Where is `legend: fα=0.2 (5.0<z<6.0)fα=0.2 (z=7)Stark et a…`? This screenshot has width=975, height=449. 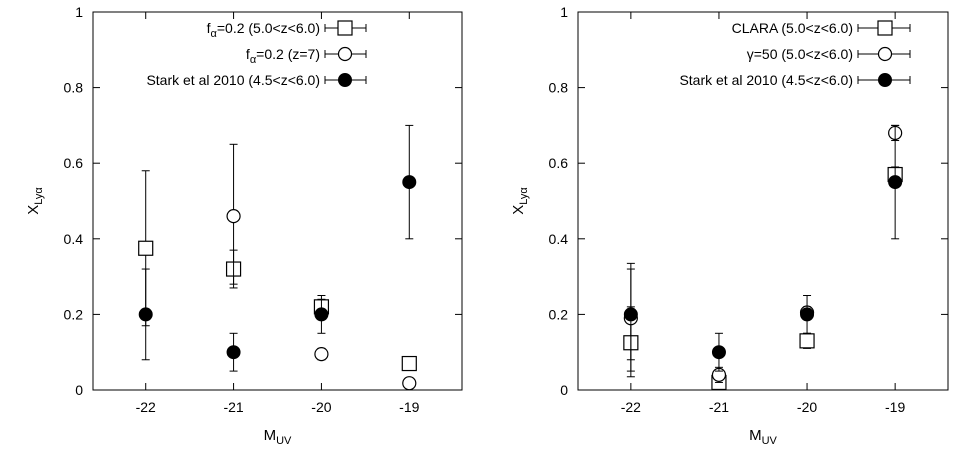 legend: fα=0.2 (5.0<z<6.0)fα=0.2 (z=7)Stark et a… is located at coordinates (256, 54).